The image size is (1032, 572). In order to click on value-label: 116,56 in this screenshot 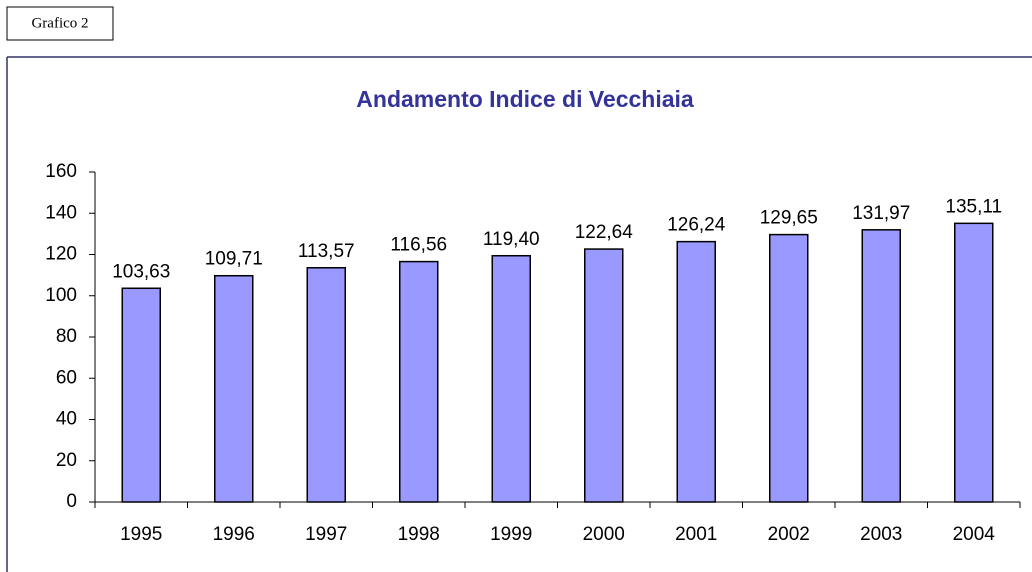, I will do `click(418, 245)`.